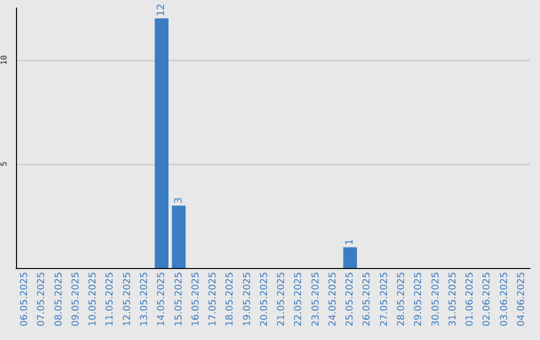 This screenshot has width=540, height=340. Describe the element at coordinates (196, 299) in the screenshot. I see `x-tick-label: 16.05.2025` at that location.